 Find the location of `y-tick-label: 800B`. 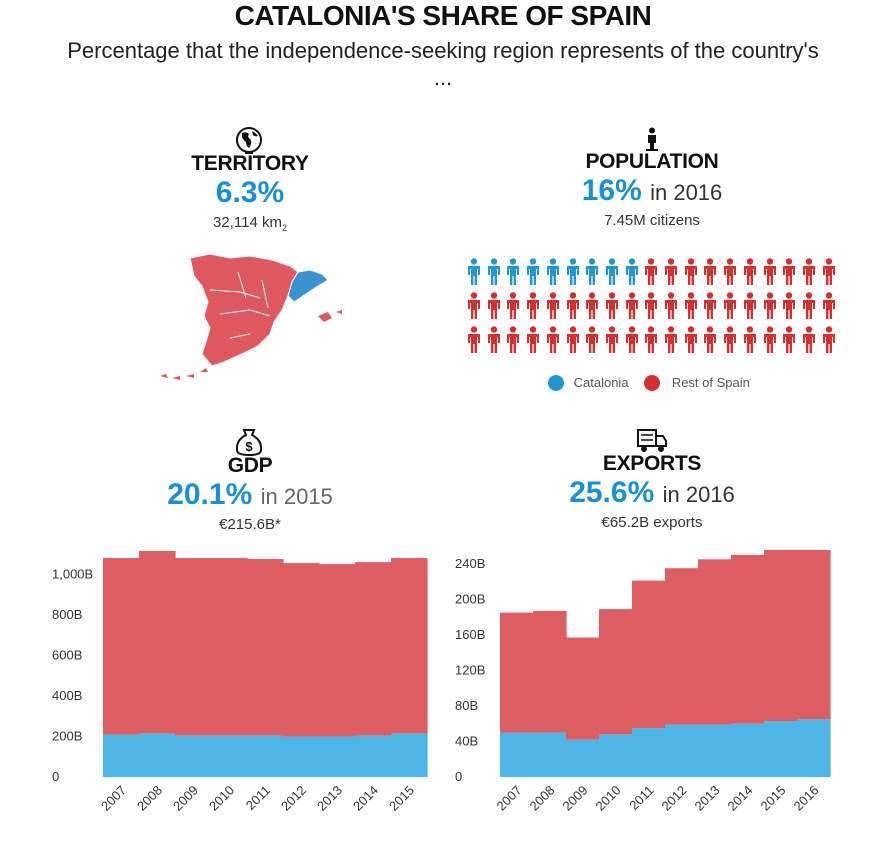

y-tick-label: 800B is located at coordinates (67, 614).